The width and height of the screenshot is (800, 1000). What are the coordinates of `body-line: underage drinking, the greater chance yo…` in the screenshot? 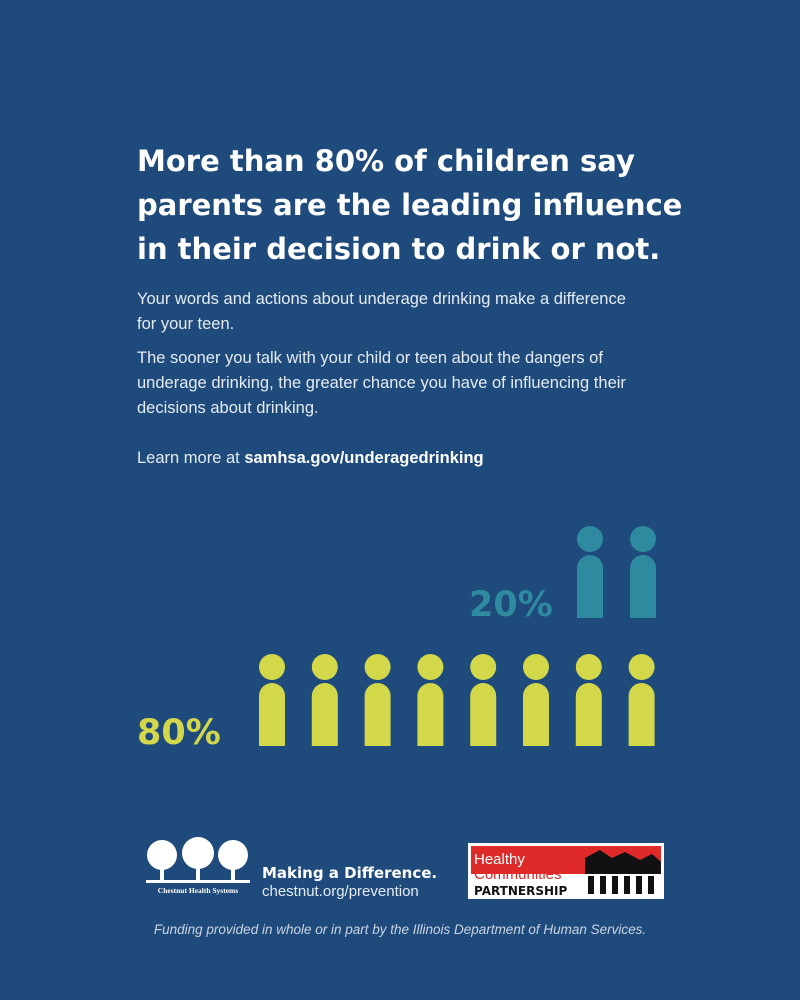 It's located at (381, 383).